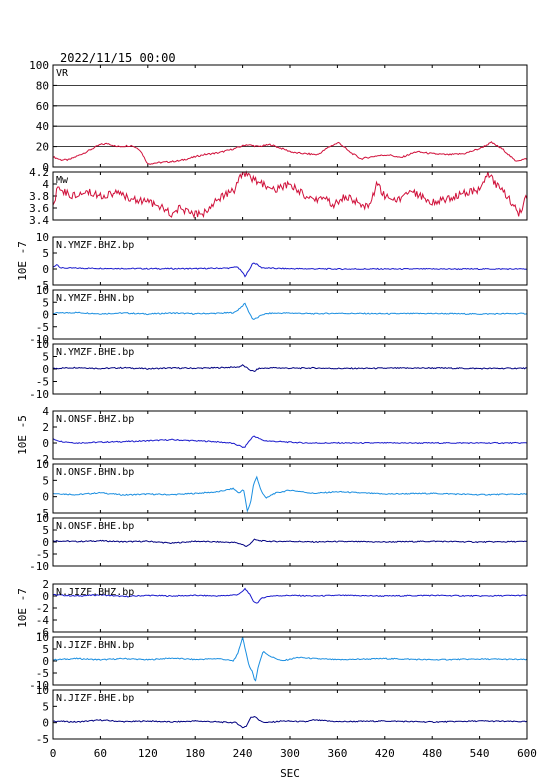 The width and height of the screenshot is (554, 781). Describe the element at coordinates (45, 302) in the screenshot. I see `ytick-label-ymzf-bhn-3: 5` at that location.